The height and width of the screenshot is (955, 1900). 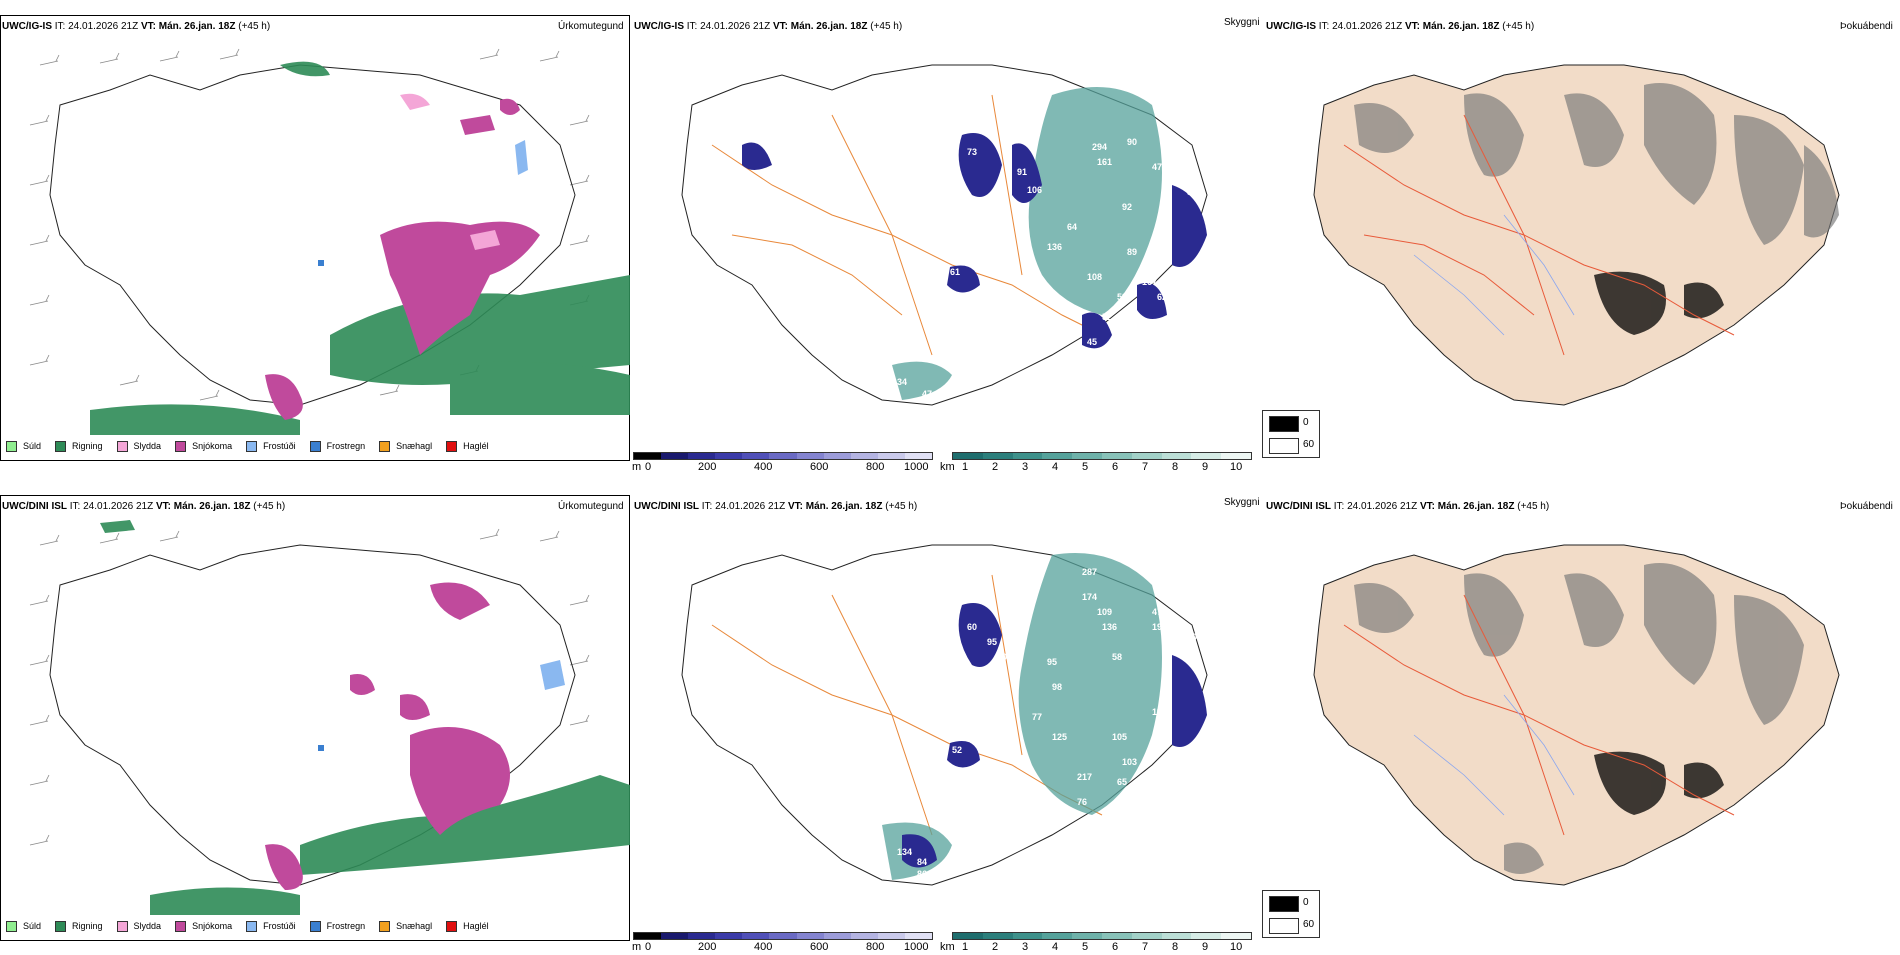 What do you see at coordinates (955, 272) in the screenshot?
I see `svg-text: 61` at bounding box center [955, 272].